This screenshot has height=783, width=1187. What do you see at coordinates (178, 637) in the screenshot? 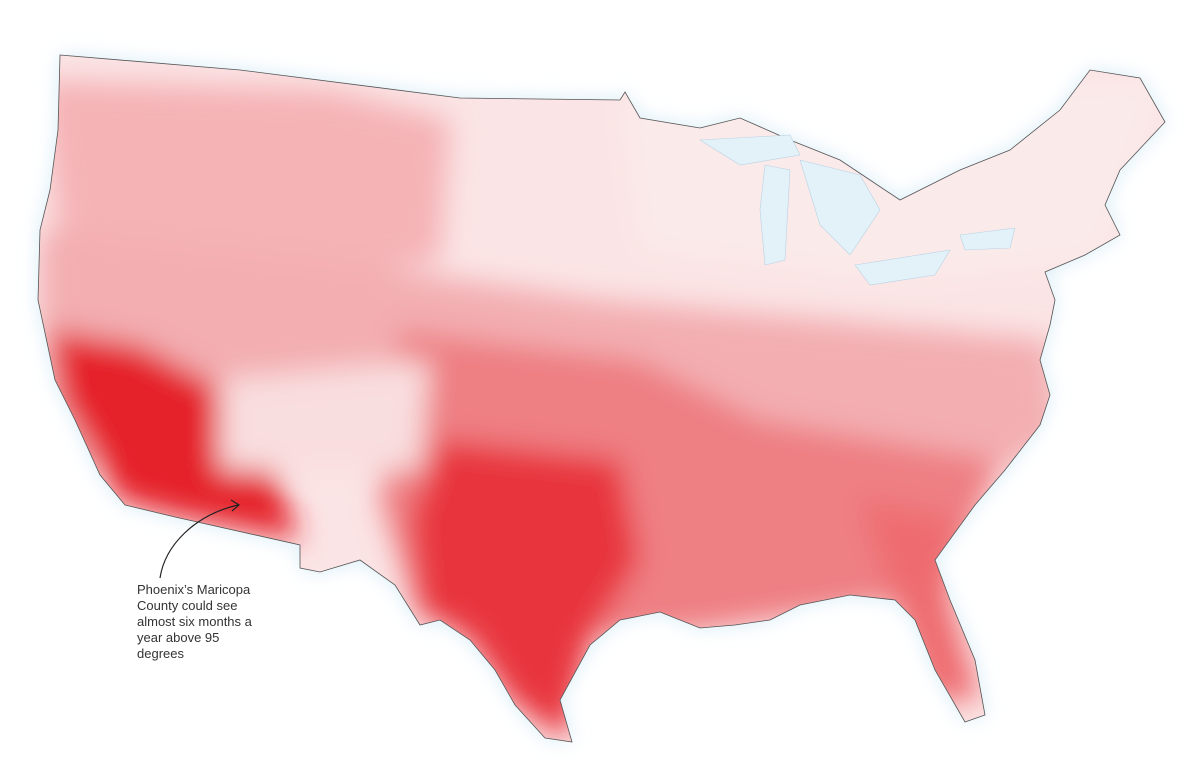
I see `annotation-line: year above 95` at bounding box center [178, 637].